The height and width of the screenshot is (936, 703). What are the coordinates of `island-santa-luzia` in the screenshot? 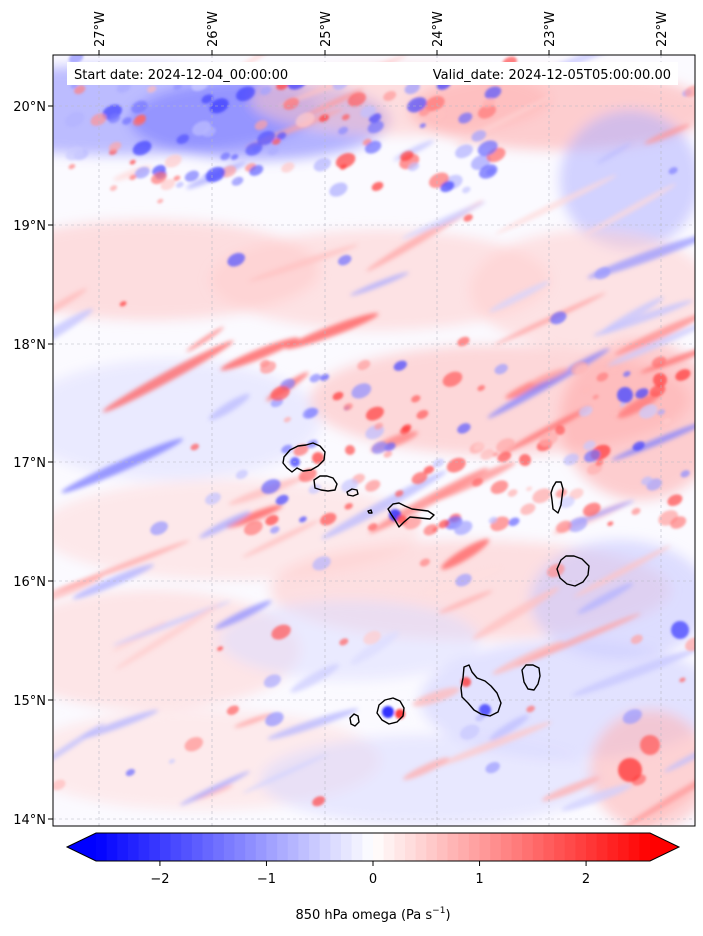 It's located at (352, 492).